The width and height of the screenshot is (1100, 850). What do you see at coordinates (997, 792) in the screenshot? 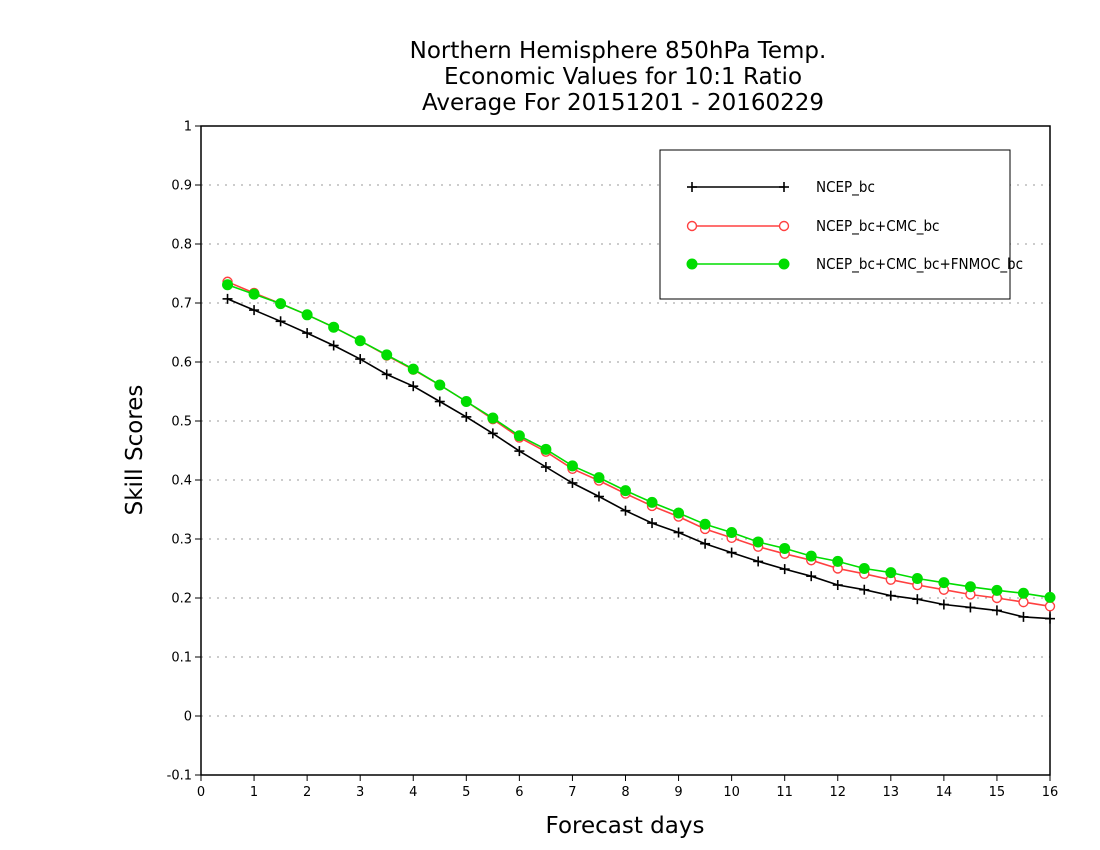
I see `x-tick-label: 15` at bounding box center [997, 792].